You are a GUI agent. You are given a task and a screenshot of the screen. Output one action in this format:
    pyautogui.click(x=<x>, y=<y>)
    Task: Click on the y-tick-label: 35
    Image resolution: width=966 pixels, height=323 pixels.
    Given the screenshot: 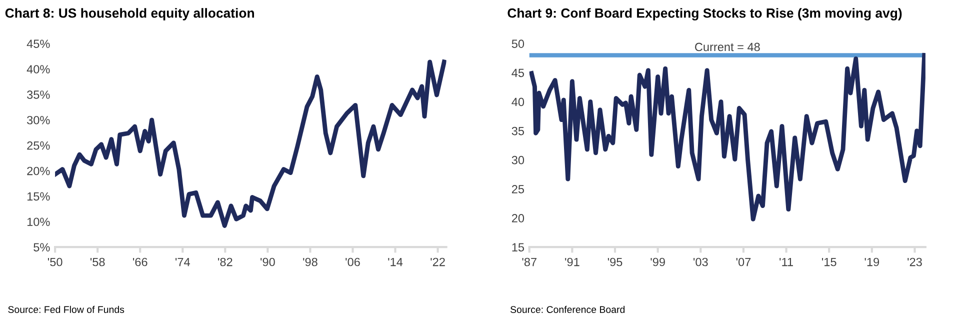 What is the action you would take?
    pyautogui.click(x=518, y=131)
    